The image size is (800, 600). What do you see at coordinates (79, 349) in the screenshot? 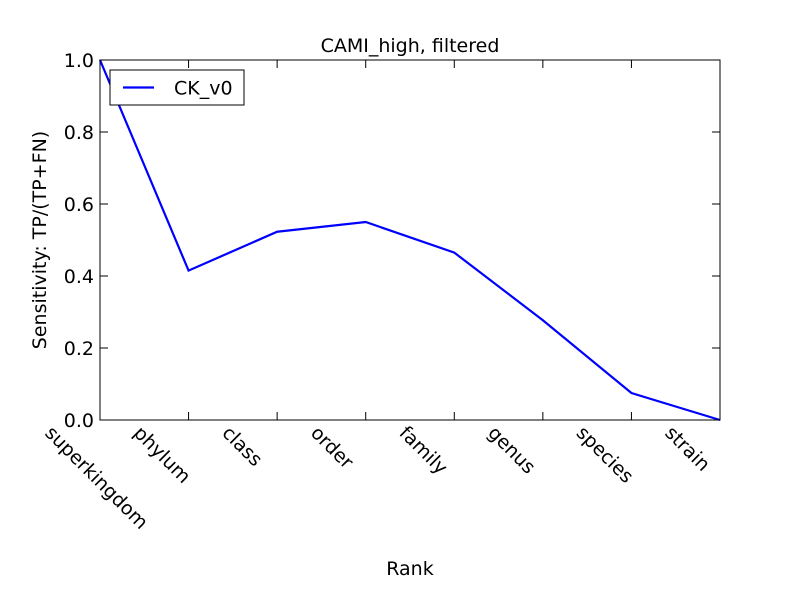
I see `y-tick-label: 0.2` at bounding box center [79, 349].